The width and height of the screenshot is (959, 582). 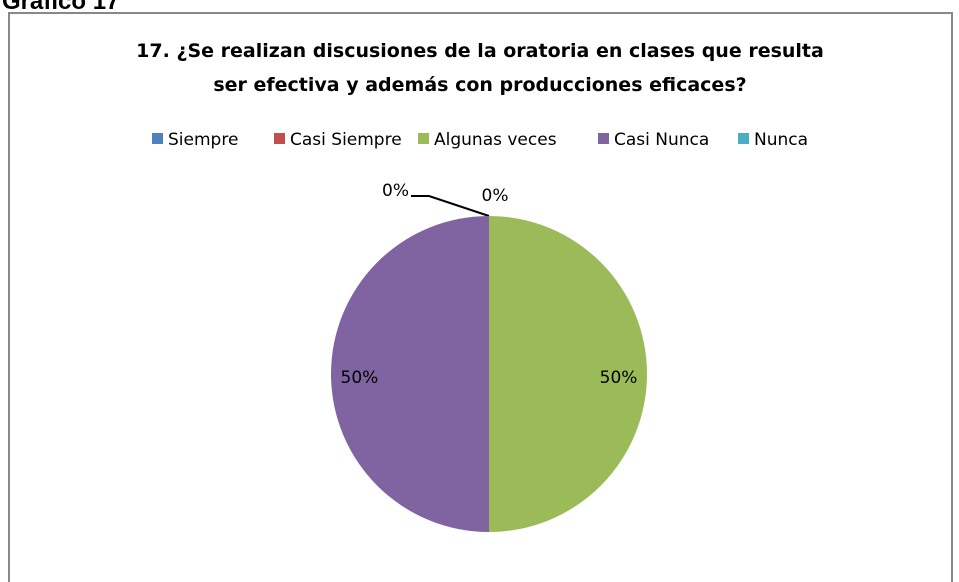 What do you see at coordinates (203, 140) in the screenshot?
I see `legend-label: Siempre` at bounding box center [203, 140].